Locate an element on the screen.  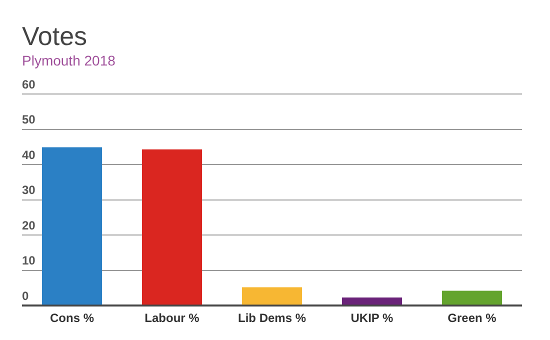
y-tick-label: 0 is located at coordinates (25, 295).